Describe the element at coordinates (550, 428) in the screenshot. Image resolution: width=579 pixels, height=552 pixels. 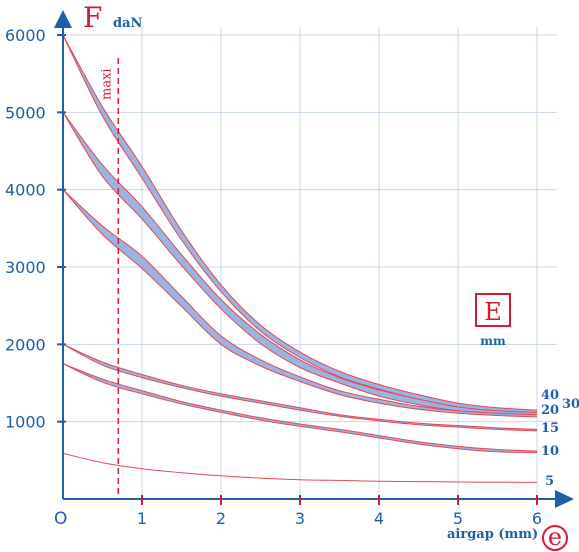
I see `series-label-15: 15` at that location.